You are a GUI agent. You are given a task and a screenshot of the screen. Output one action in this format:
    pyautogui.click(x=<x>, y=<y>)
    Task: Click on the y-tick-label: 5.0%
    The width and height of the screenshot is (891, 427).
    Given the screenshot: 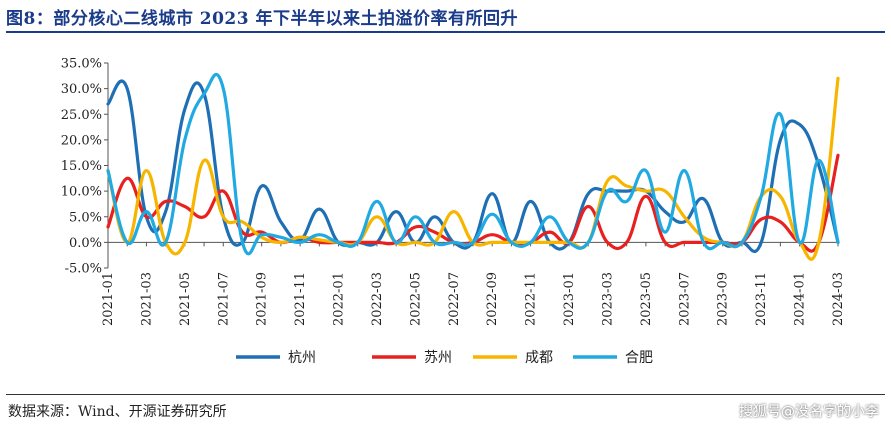 What is the action you would take?
    pyautogui.click(x=85, y=217)
    